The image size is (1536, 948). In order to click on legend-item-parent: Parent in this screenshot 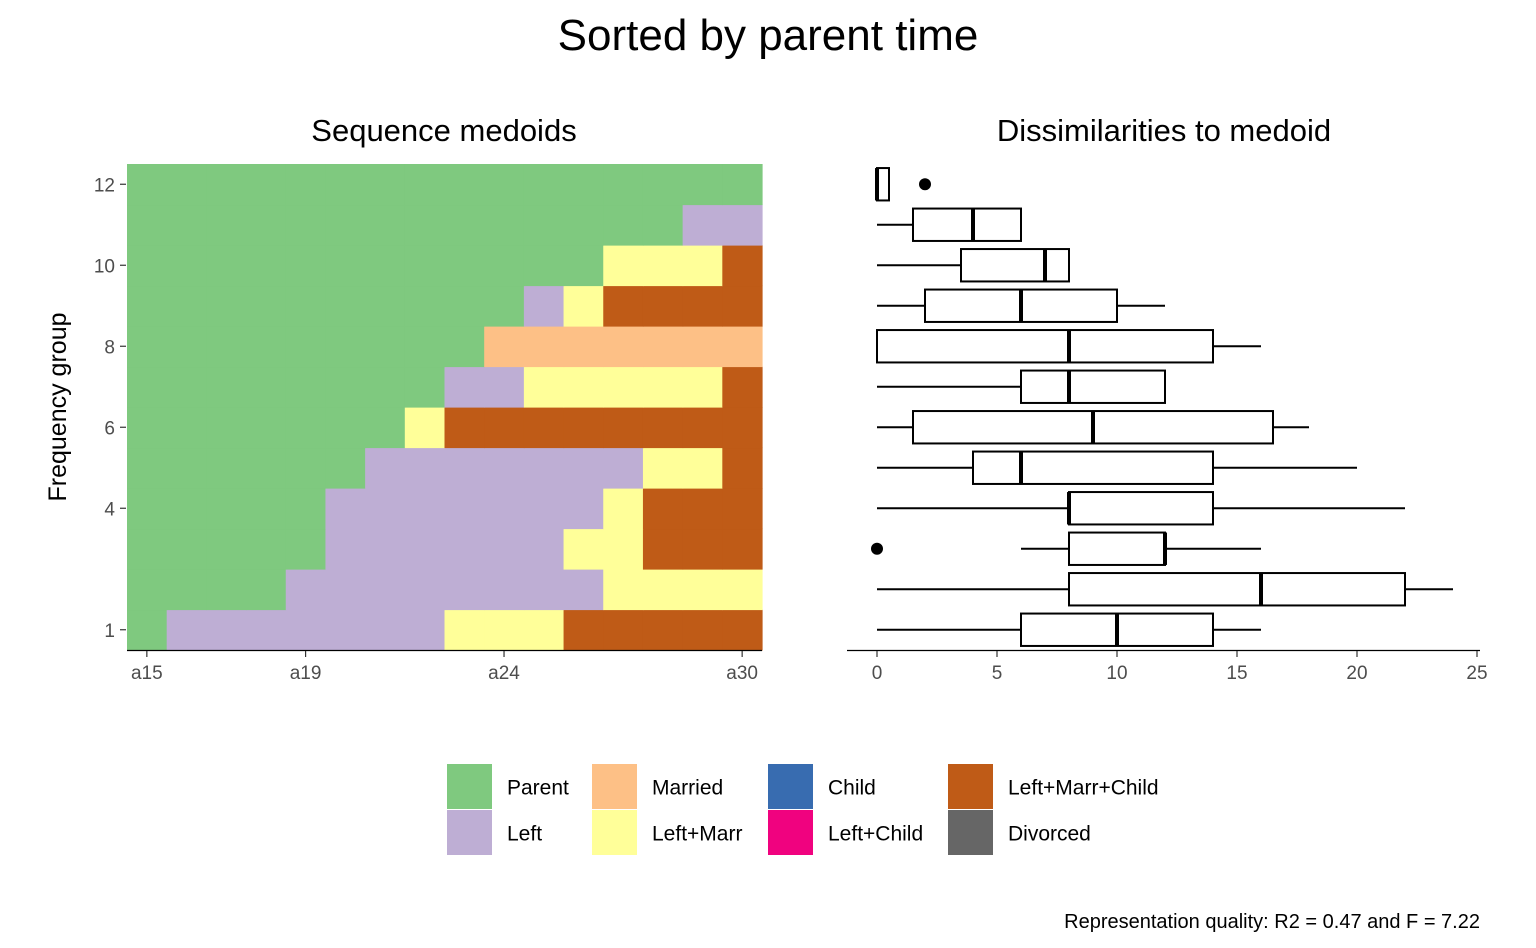, I will do `click(508, 786)`.